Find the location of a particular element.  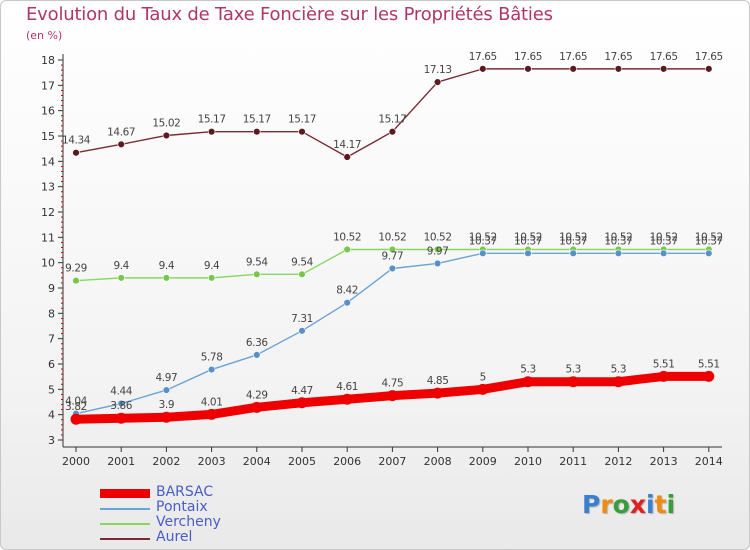

y-tick-label: 16 is located at coordinates (48, 111).